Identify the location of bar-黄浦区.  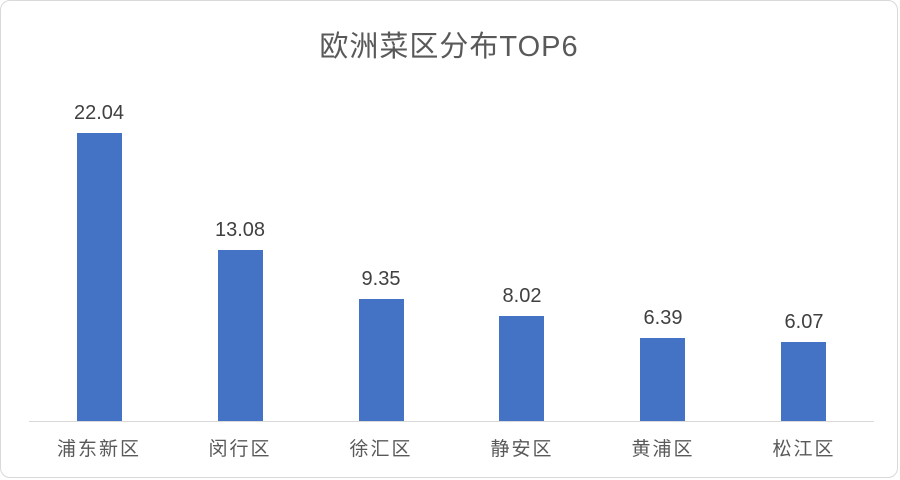
(662, 379).